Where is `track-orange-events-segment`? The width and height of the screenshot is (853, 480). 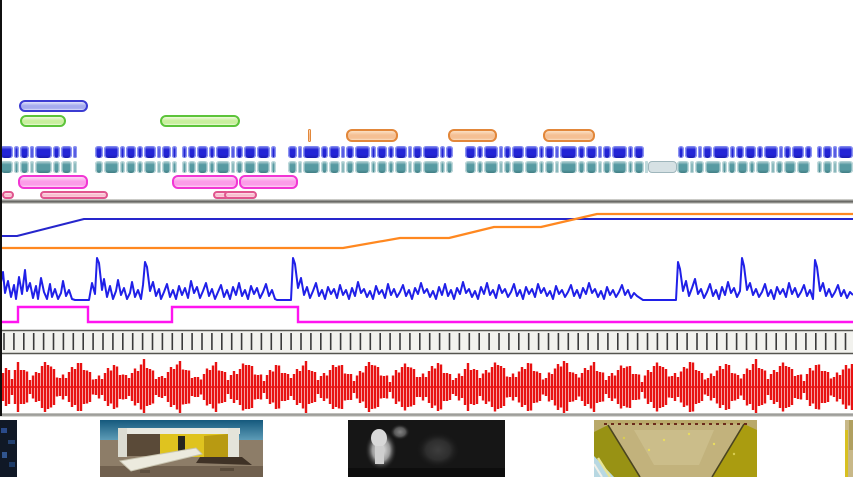 track-orange-events-segment is located at coordinates (569, 135).